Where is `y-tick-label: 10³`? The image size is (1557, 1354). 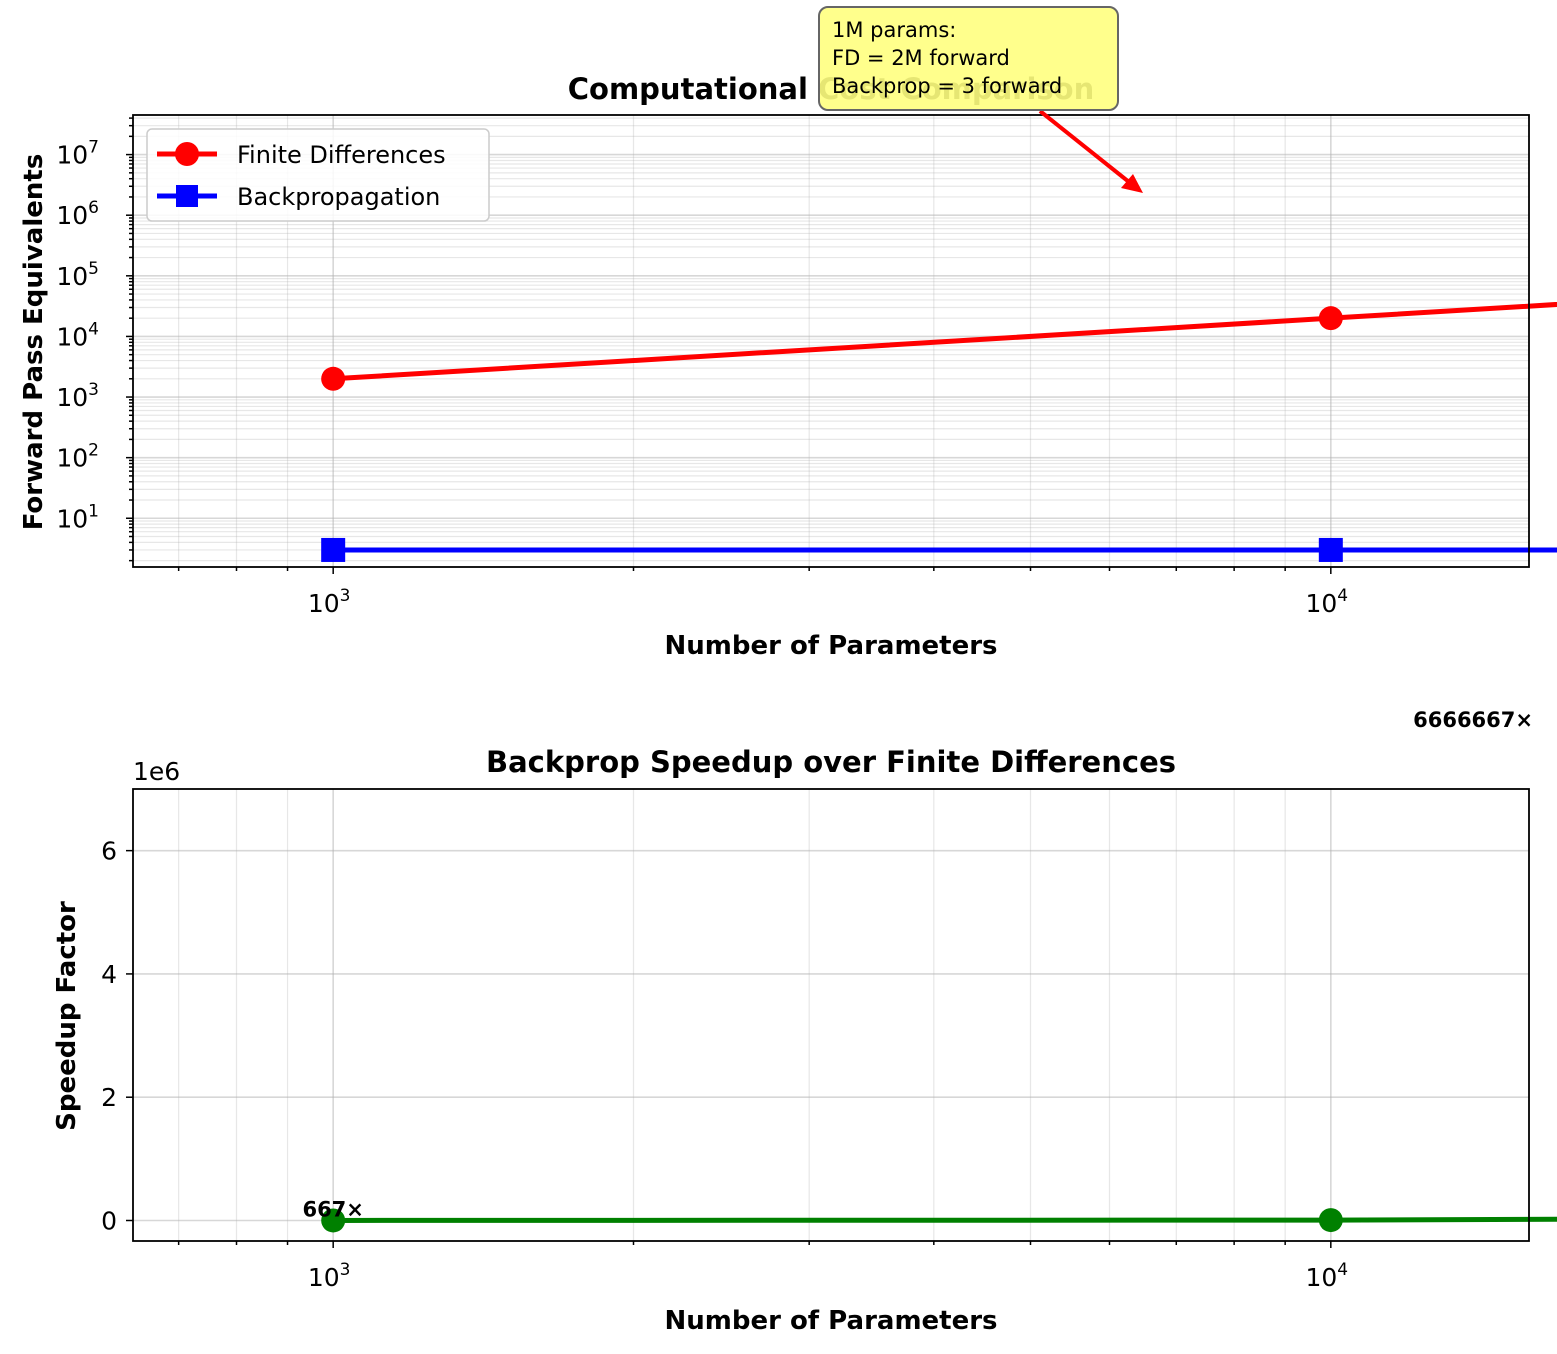 y-tick-label: 10³ is located at coordinates (77, 396).